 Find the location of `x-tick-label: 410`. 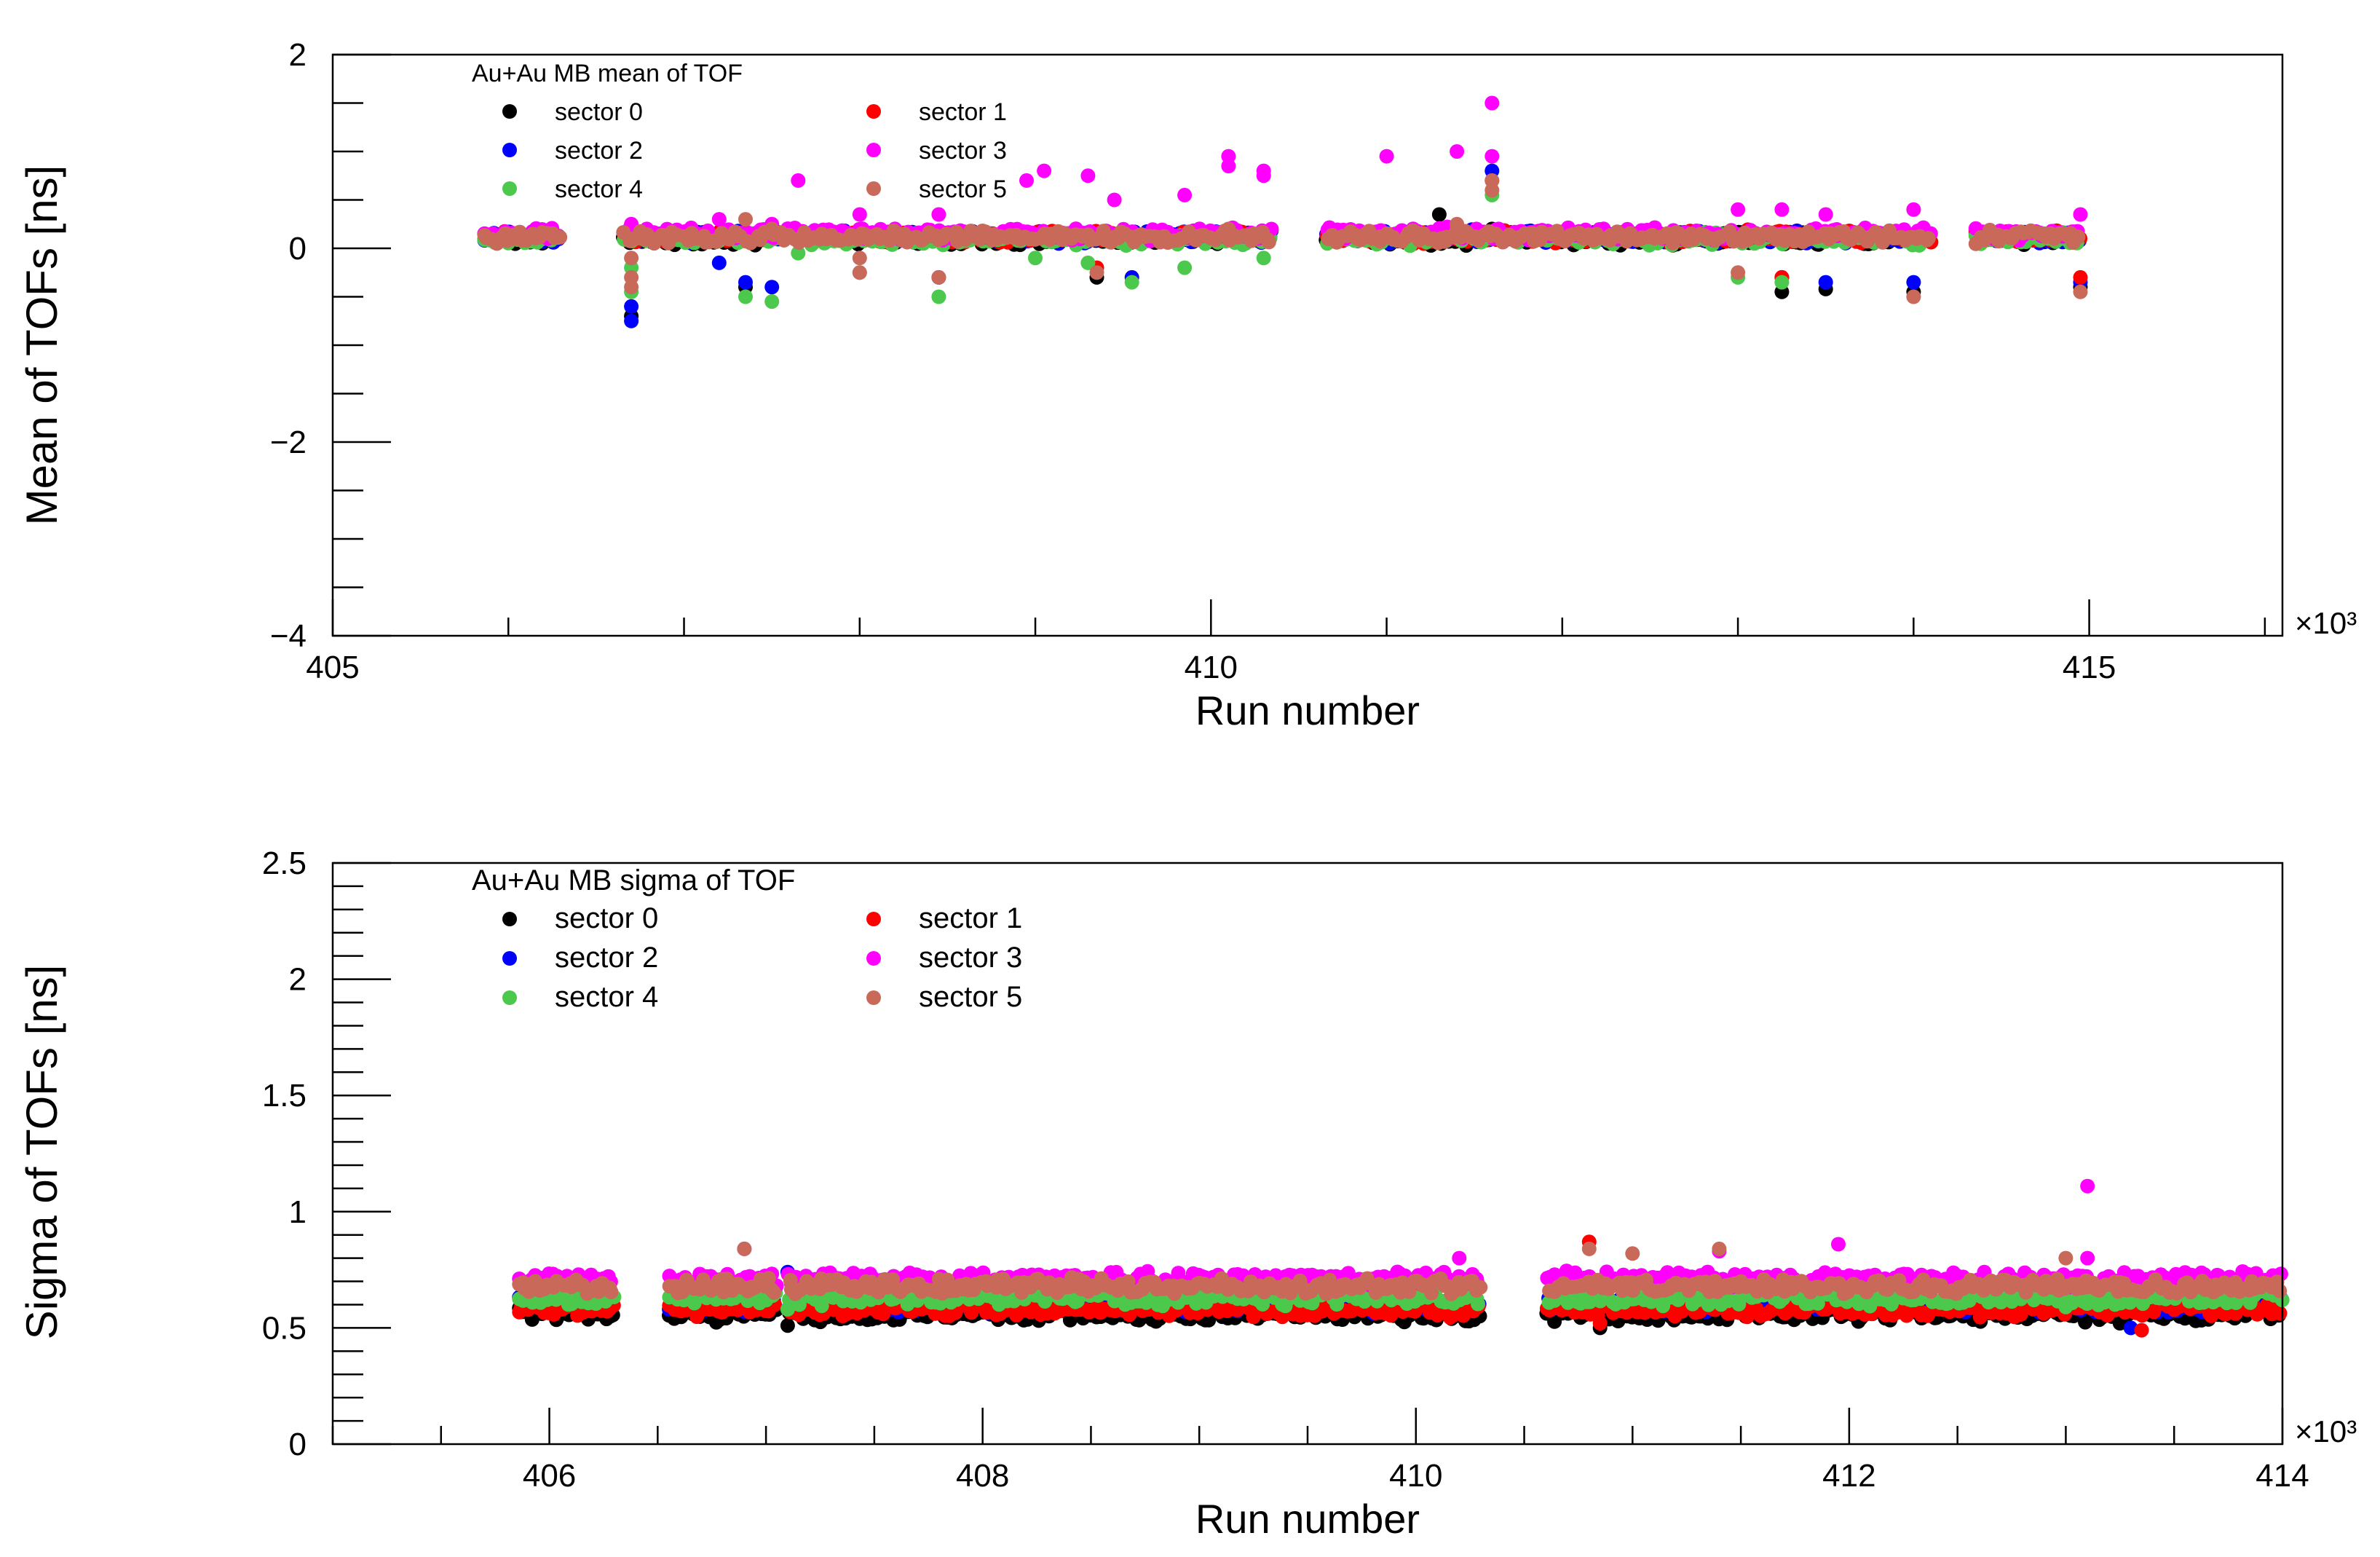

x-tick-label: 410 is located at coordinates (1211, 667).